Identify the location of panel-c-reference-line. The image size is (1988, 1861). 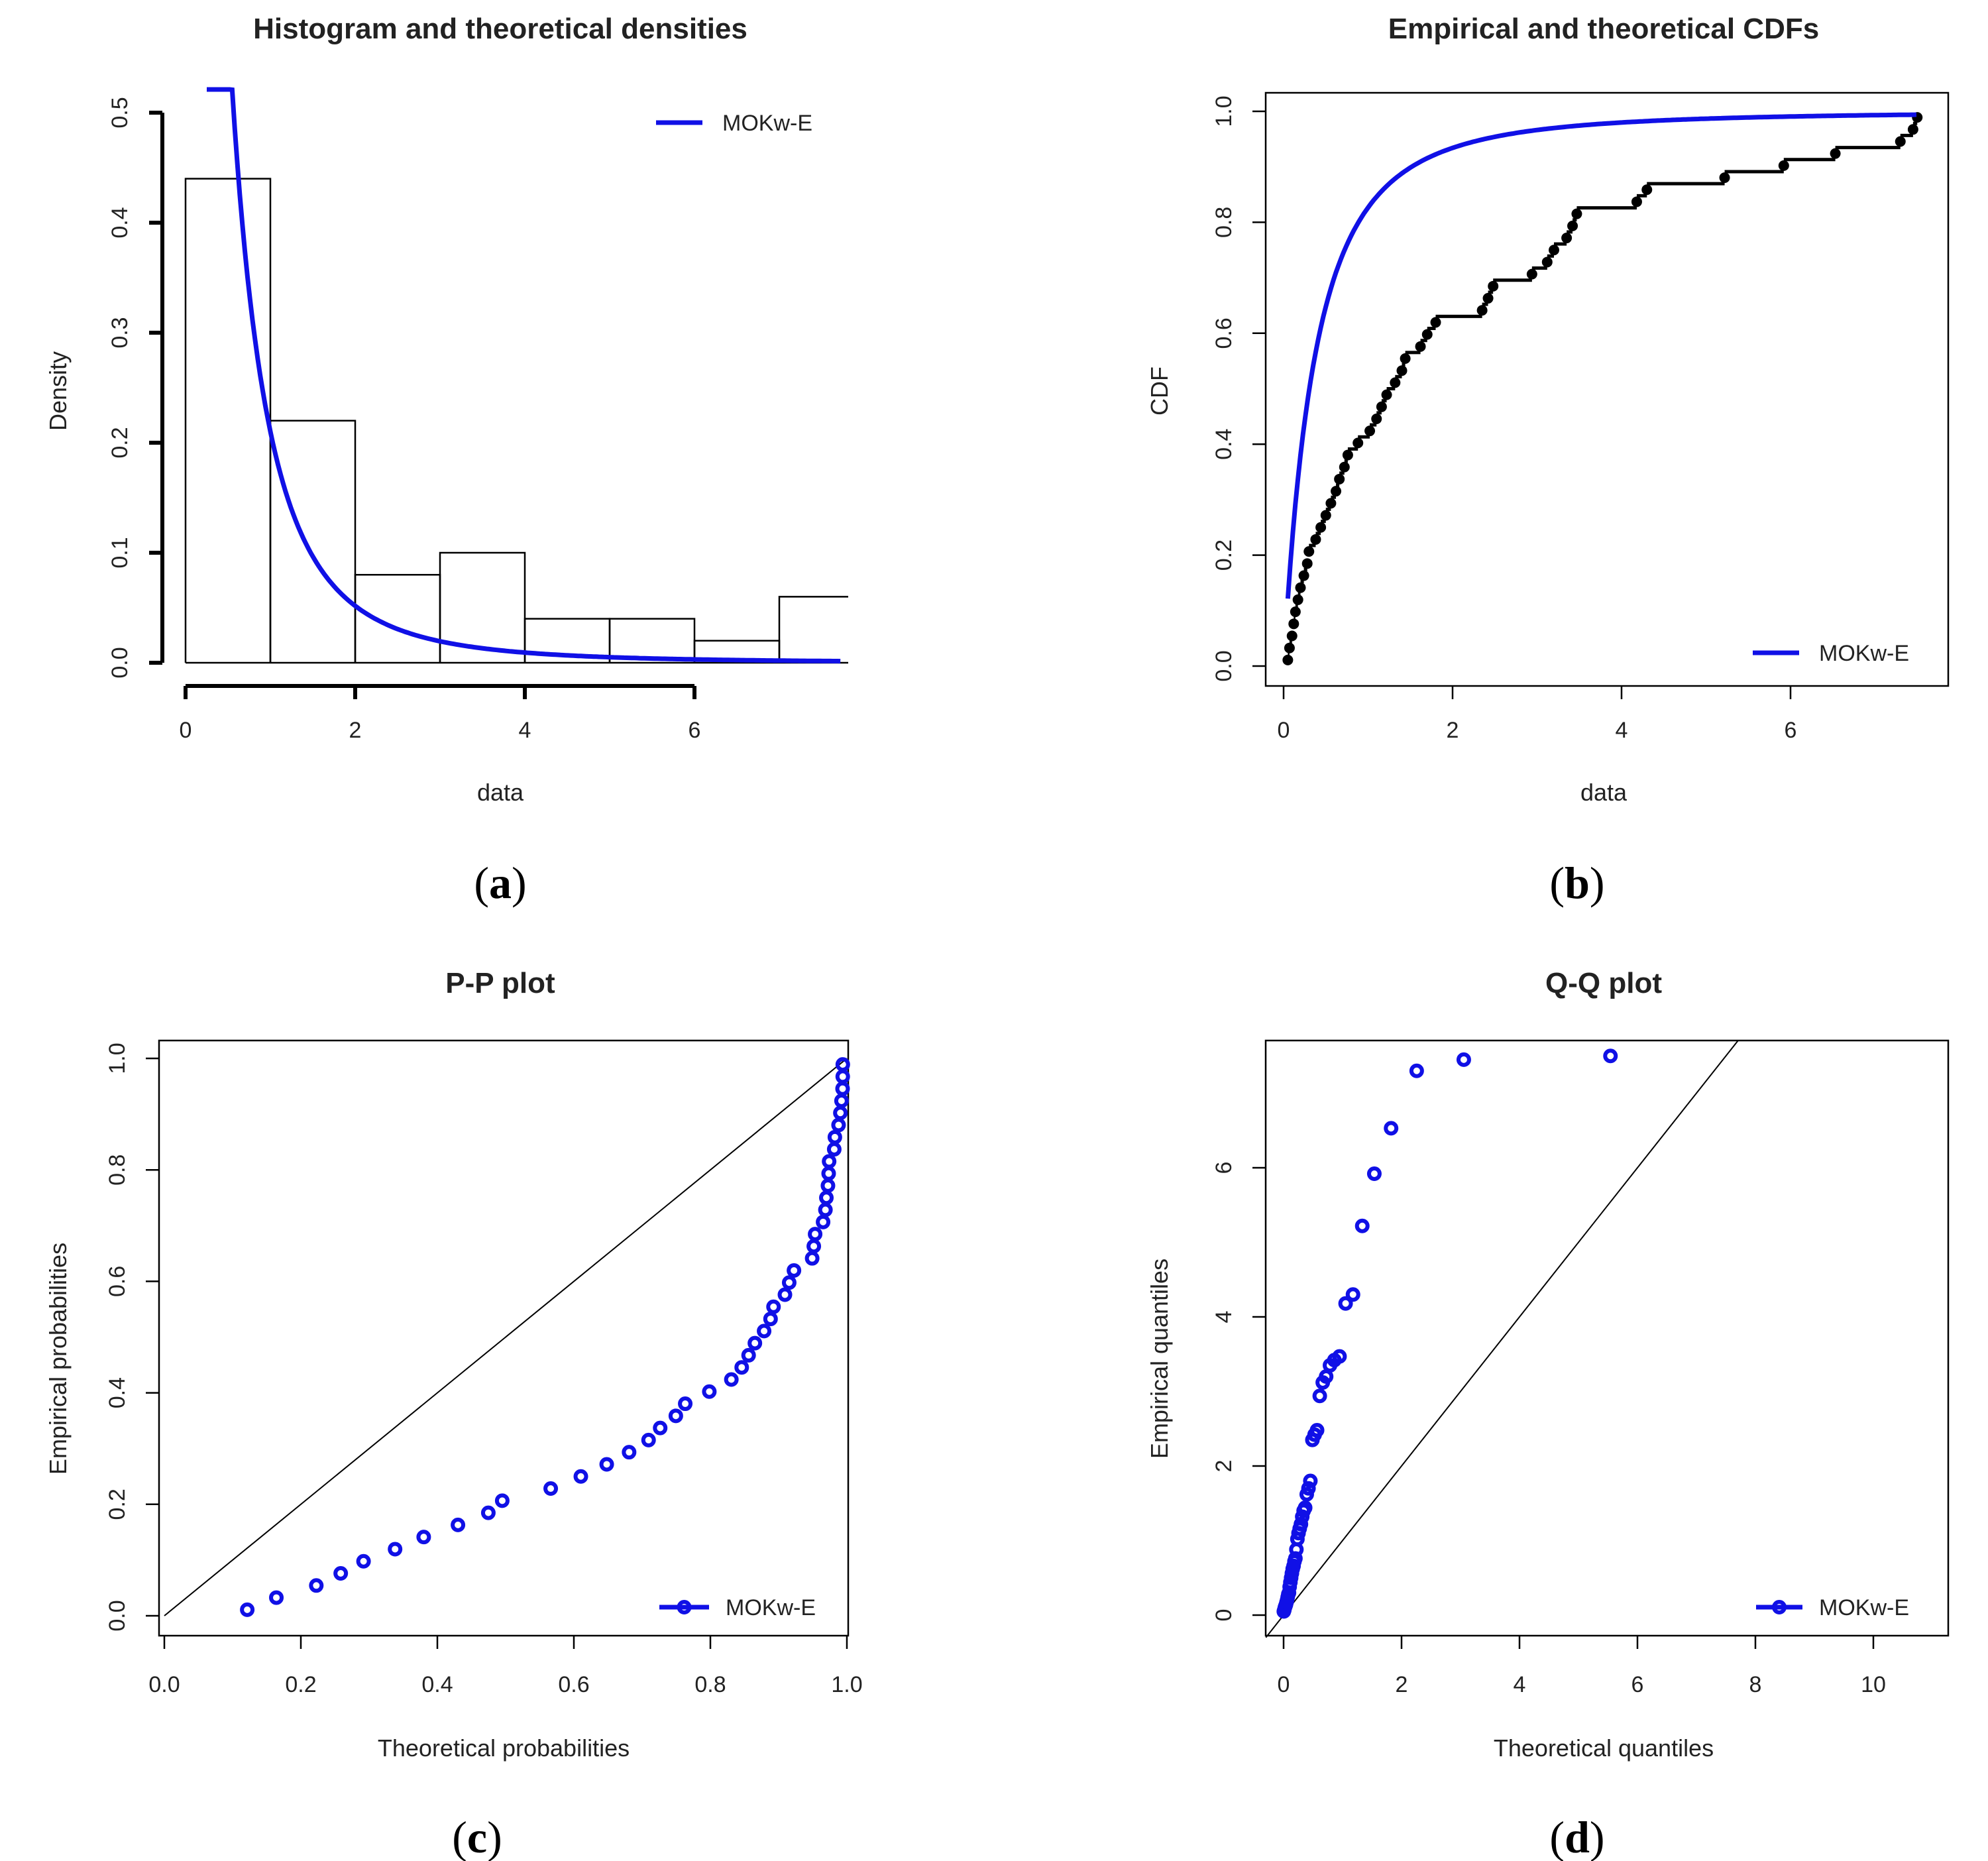
(506, 1337).